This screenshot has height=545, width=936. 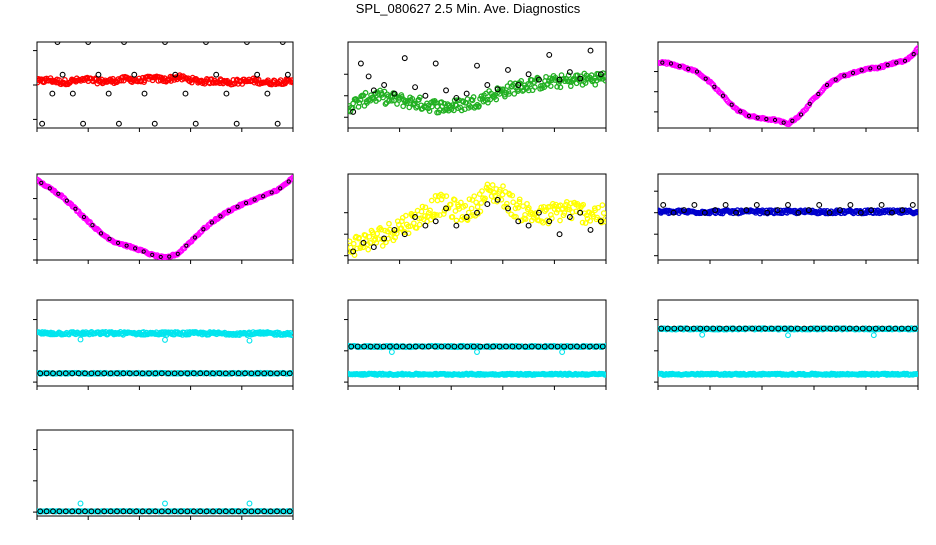 What do you see at coordinates (165, 333) in the screenshot?
I see `series-dense-upper` at bounding box center [165, 333].